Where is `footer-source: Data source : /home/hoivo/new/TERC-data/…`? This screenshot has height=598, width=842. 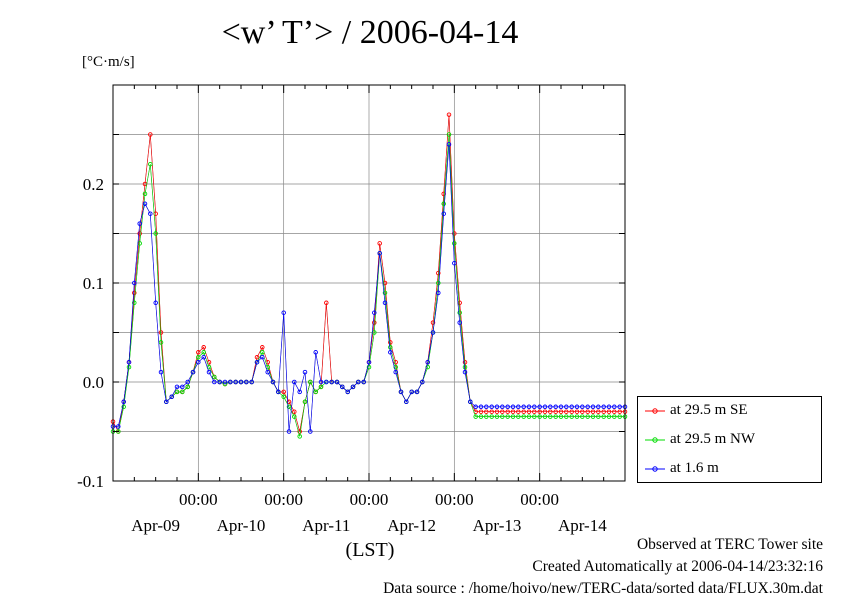 footer-source: Data source : /home/hoivo/new/TERC-data/… is located at coordinates (603, 588).